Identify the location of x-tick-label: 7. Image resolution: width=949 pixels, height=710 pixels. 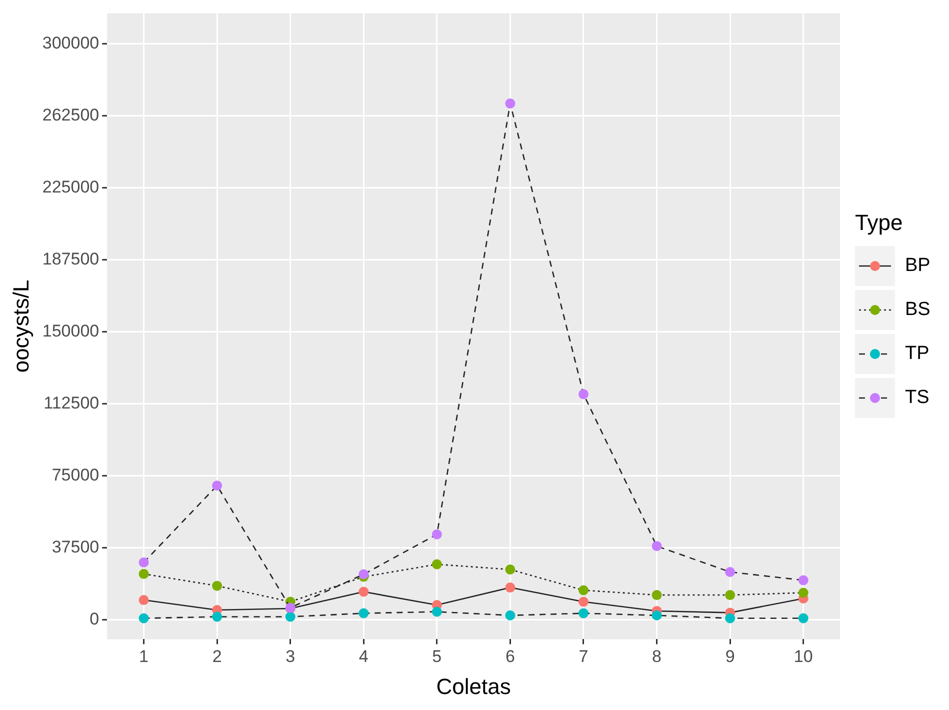
(583, 656).